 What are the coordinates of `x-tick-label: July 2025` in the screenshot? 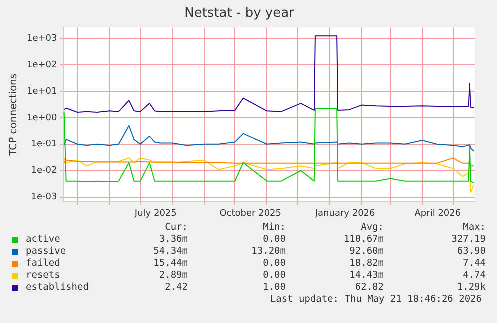 It's located at (155, 213).